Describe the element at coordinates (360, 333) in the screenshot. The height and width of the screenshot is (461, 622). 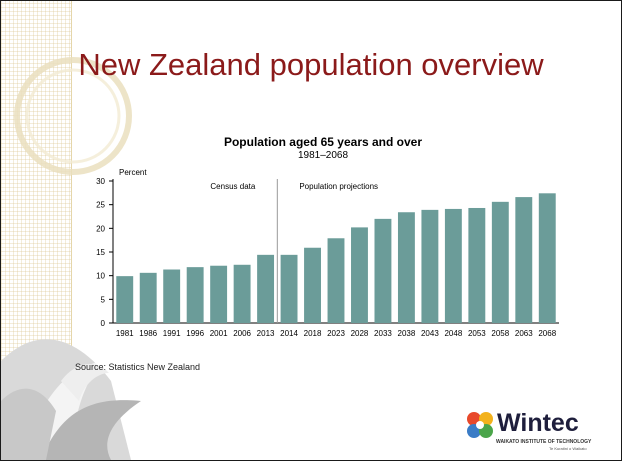
I see `x-tick-label: 2028` at that location.